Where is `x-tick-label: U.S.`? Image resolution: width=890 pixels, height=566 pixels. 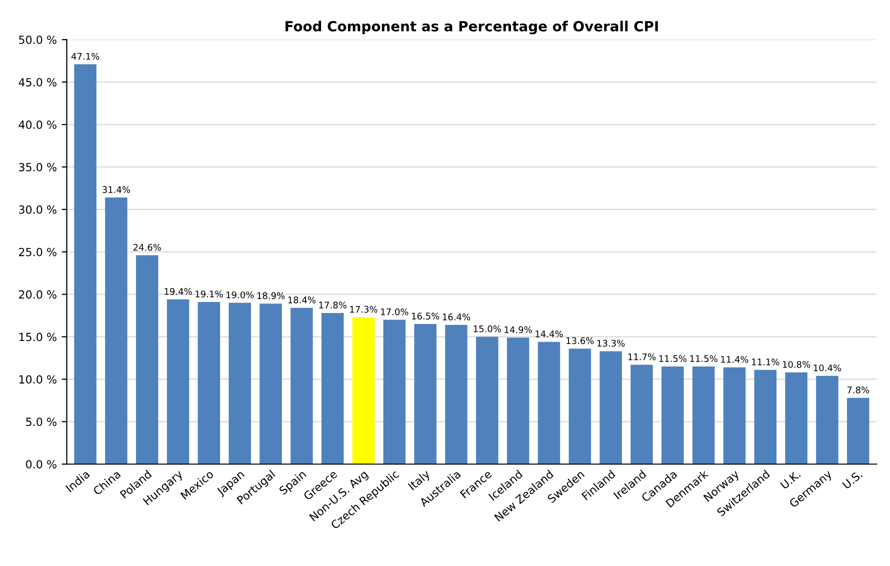 x-tick-label: U.S. is located at coordinates (852, 480).